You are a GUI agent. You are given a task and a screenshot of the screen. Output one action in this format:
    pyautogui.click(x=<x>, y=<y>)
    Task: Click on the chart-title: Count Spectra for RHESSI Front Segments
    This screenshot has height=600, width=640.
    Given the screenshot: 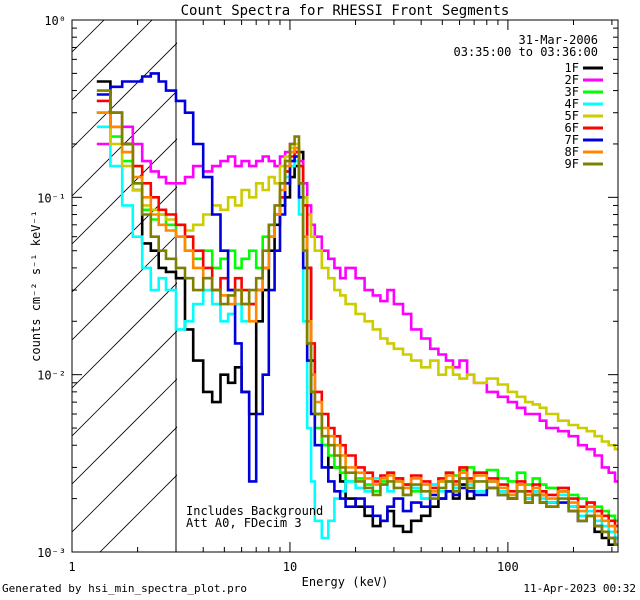 What is the action you would take?
    pyautogui.click(x=345, y=11)
    